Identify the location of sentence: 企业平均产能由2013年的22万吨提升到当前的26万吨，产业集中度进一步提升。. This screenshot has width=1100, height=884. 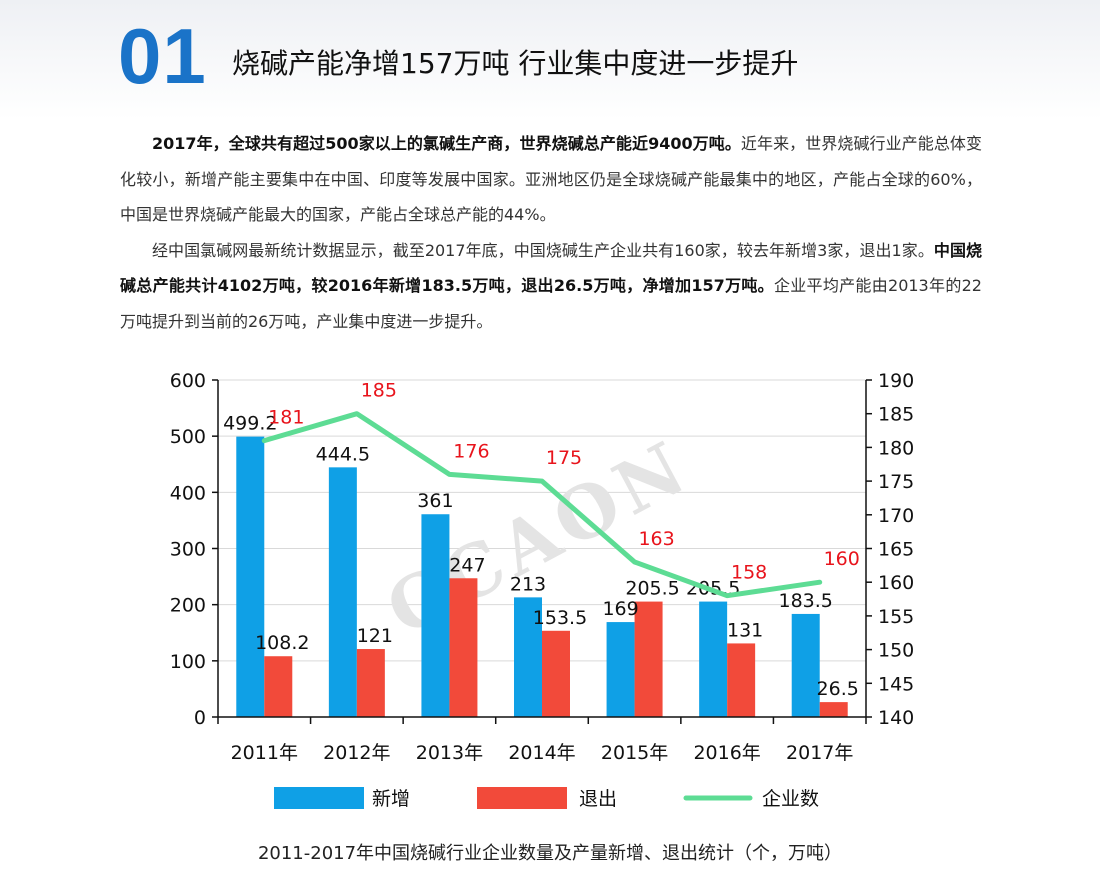
(551, 303).